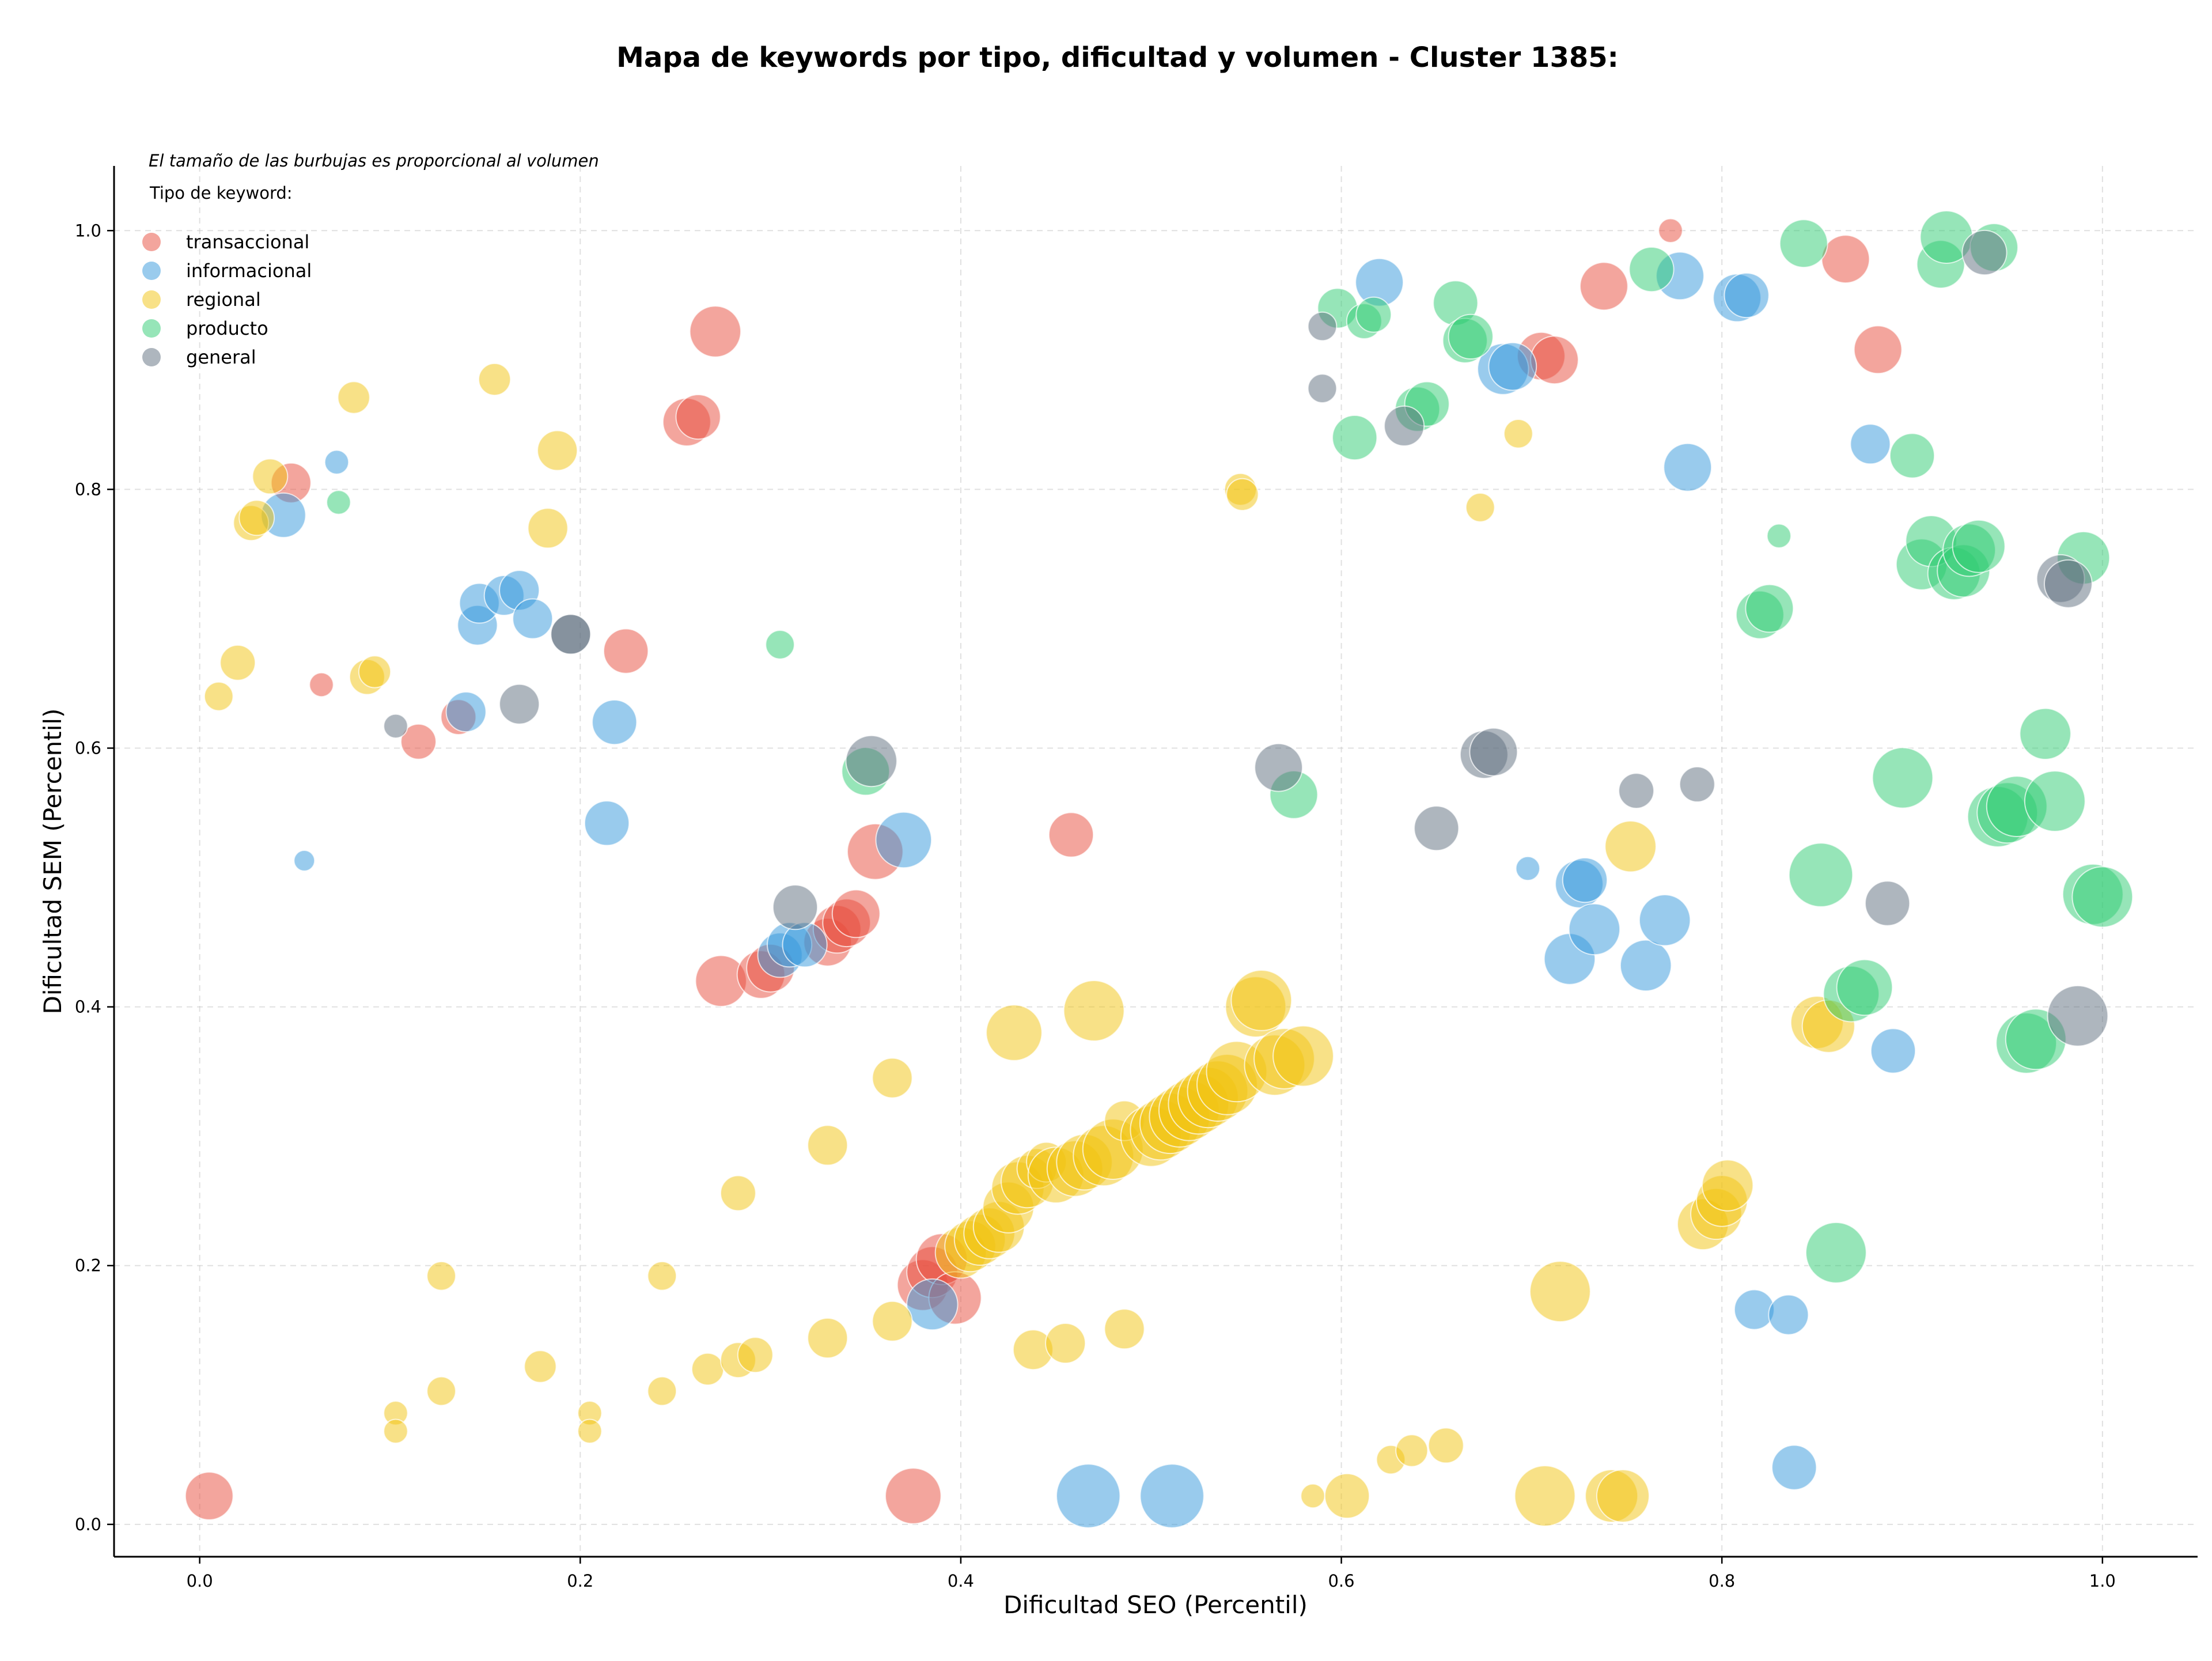 This screenshot has width=2212, height=1661. Describe the element at coordinates (151, 357) in the screenshot. I see `legend-marker-general` at that location.